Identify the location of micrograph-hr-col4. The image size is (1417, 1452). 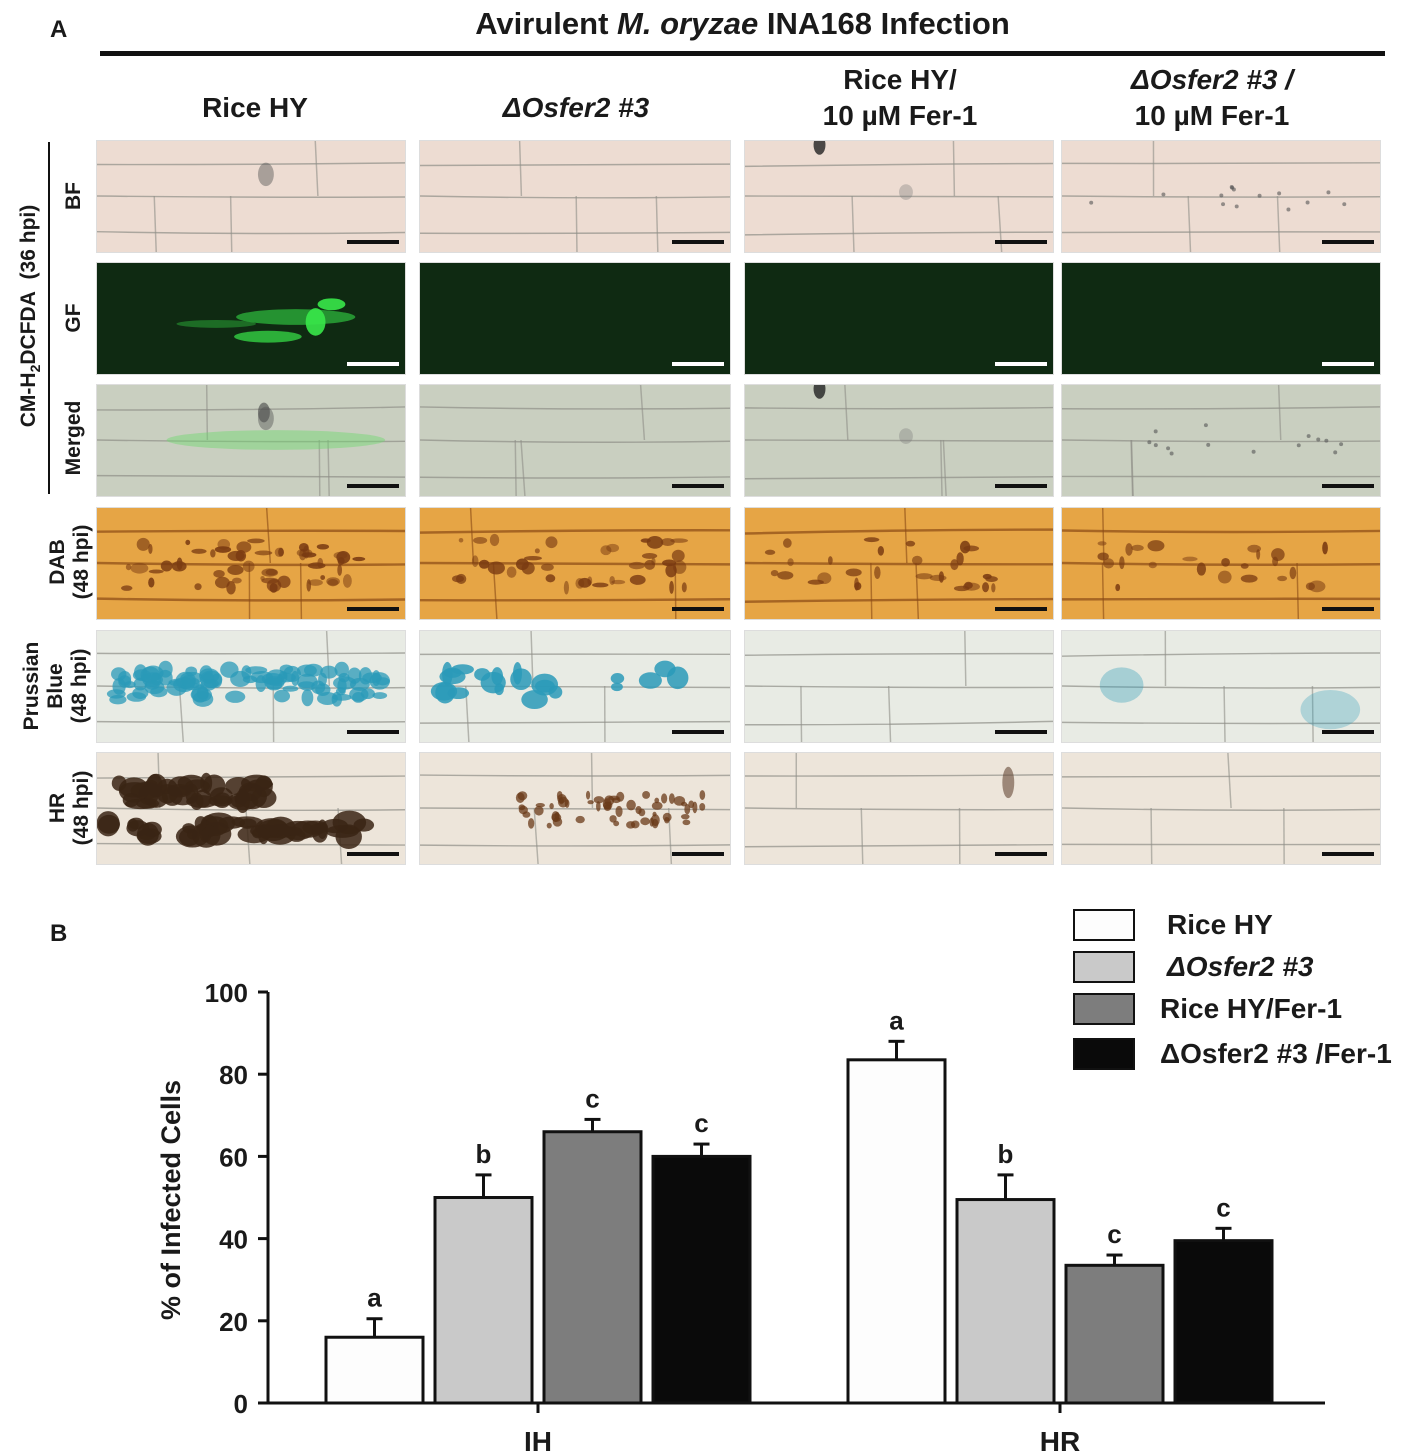
(1221, 808).